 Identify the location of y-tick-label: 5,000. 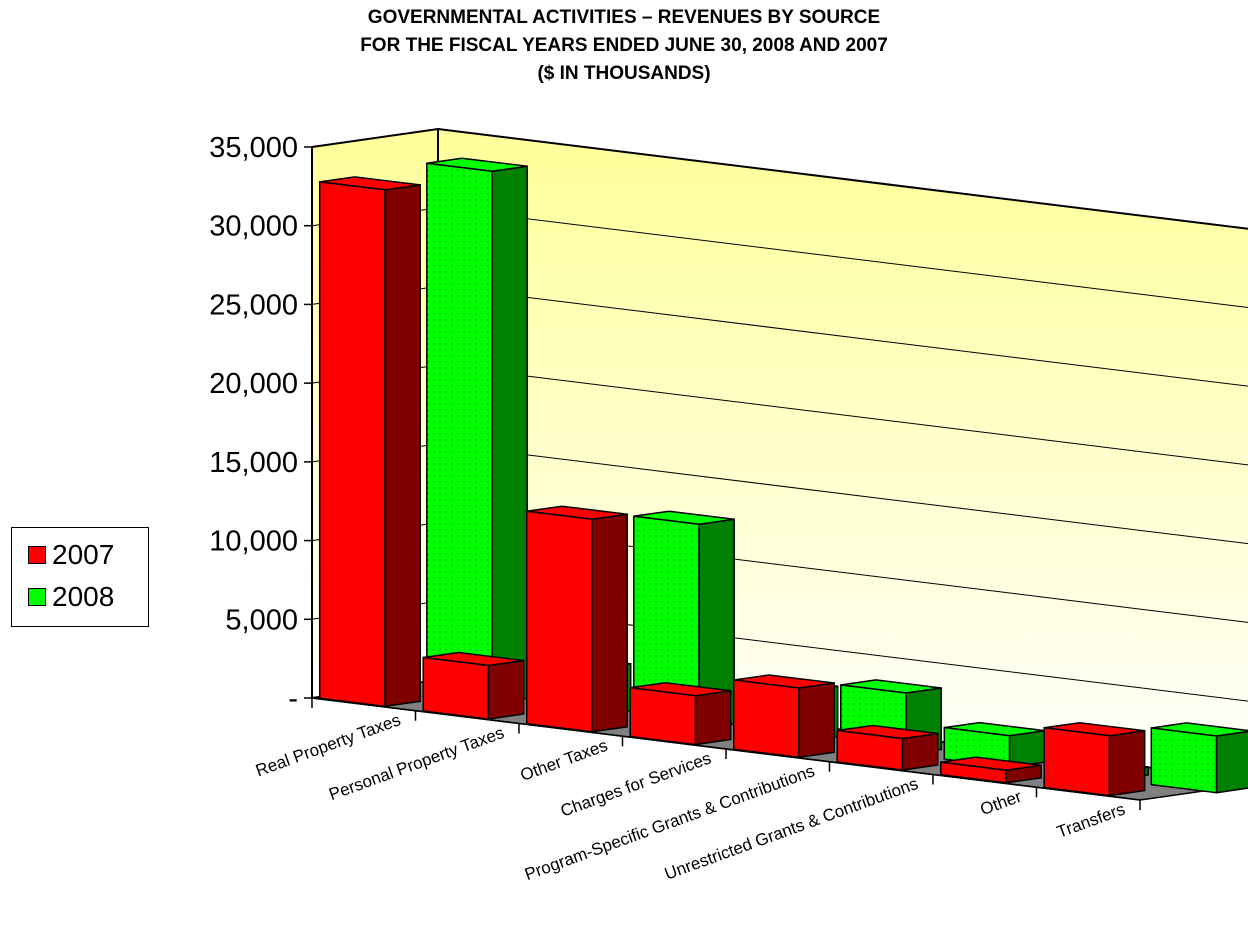
(261, 620).